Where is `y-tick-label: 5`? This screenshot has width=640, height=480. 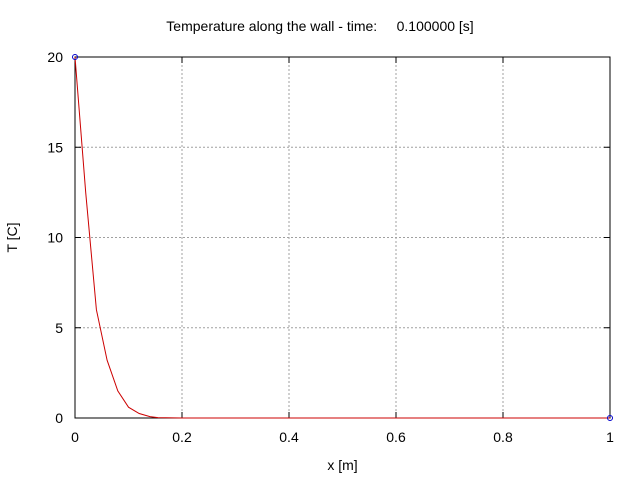
y-tick-label: 5 is located at coordinates (59, 328).